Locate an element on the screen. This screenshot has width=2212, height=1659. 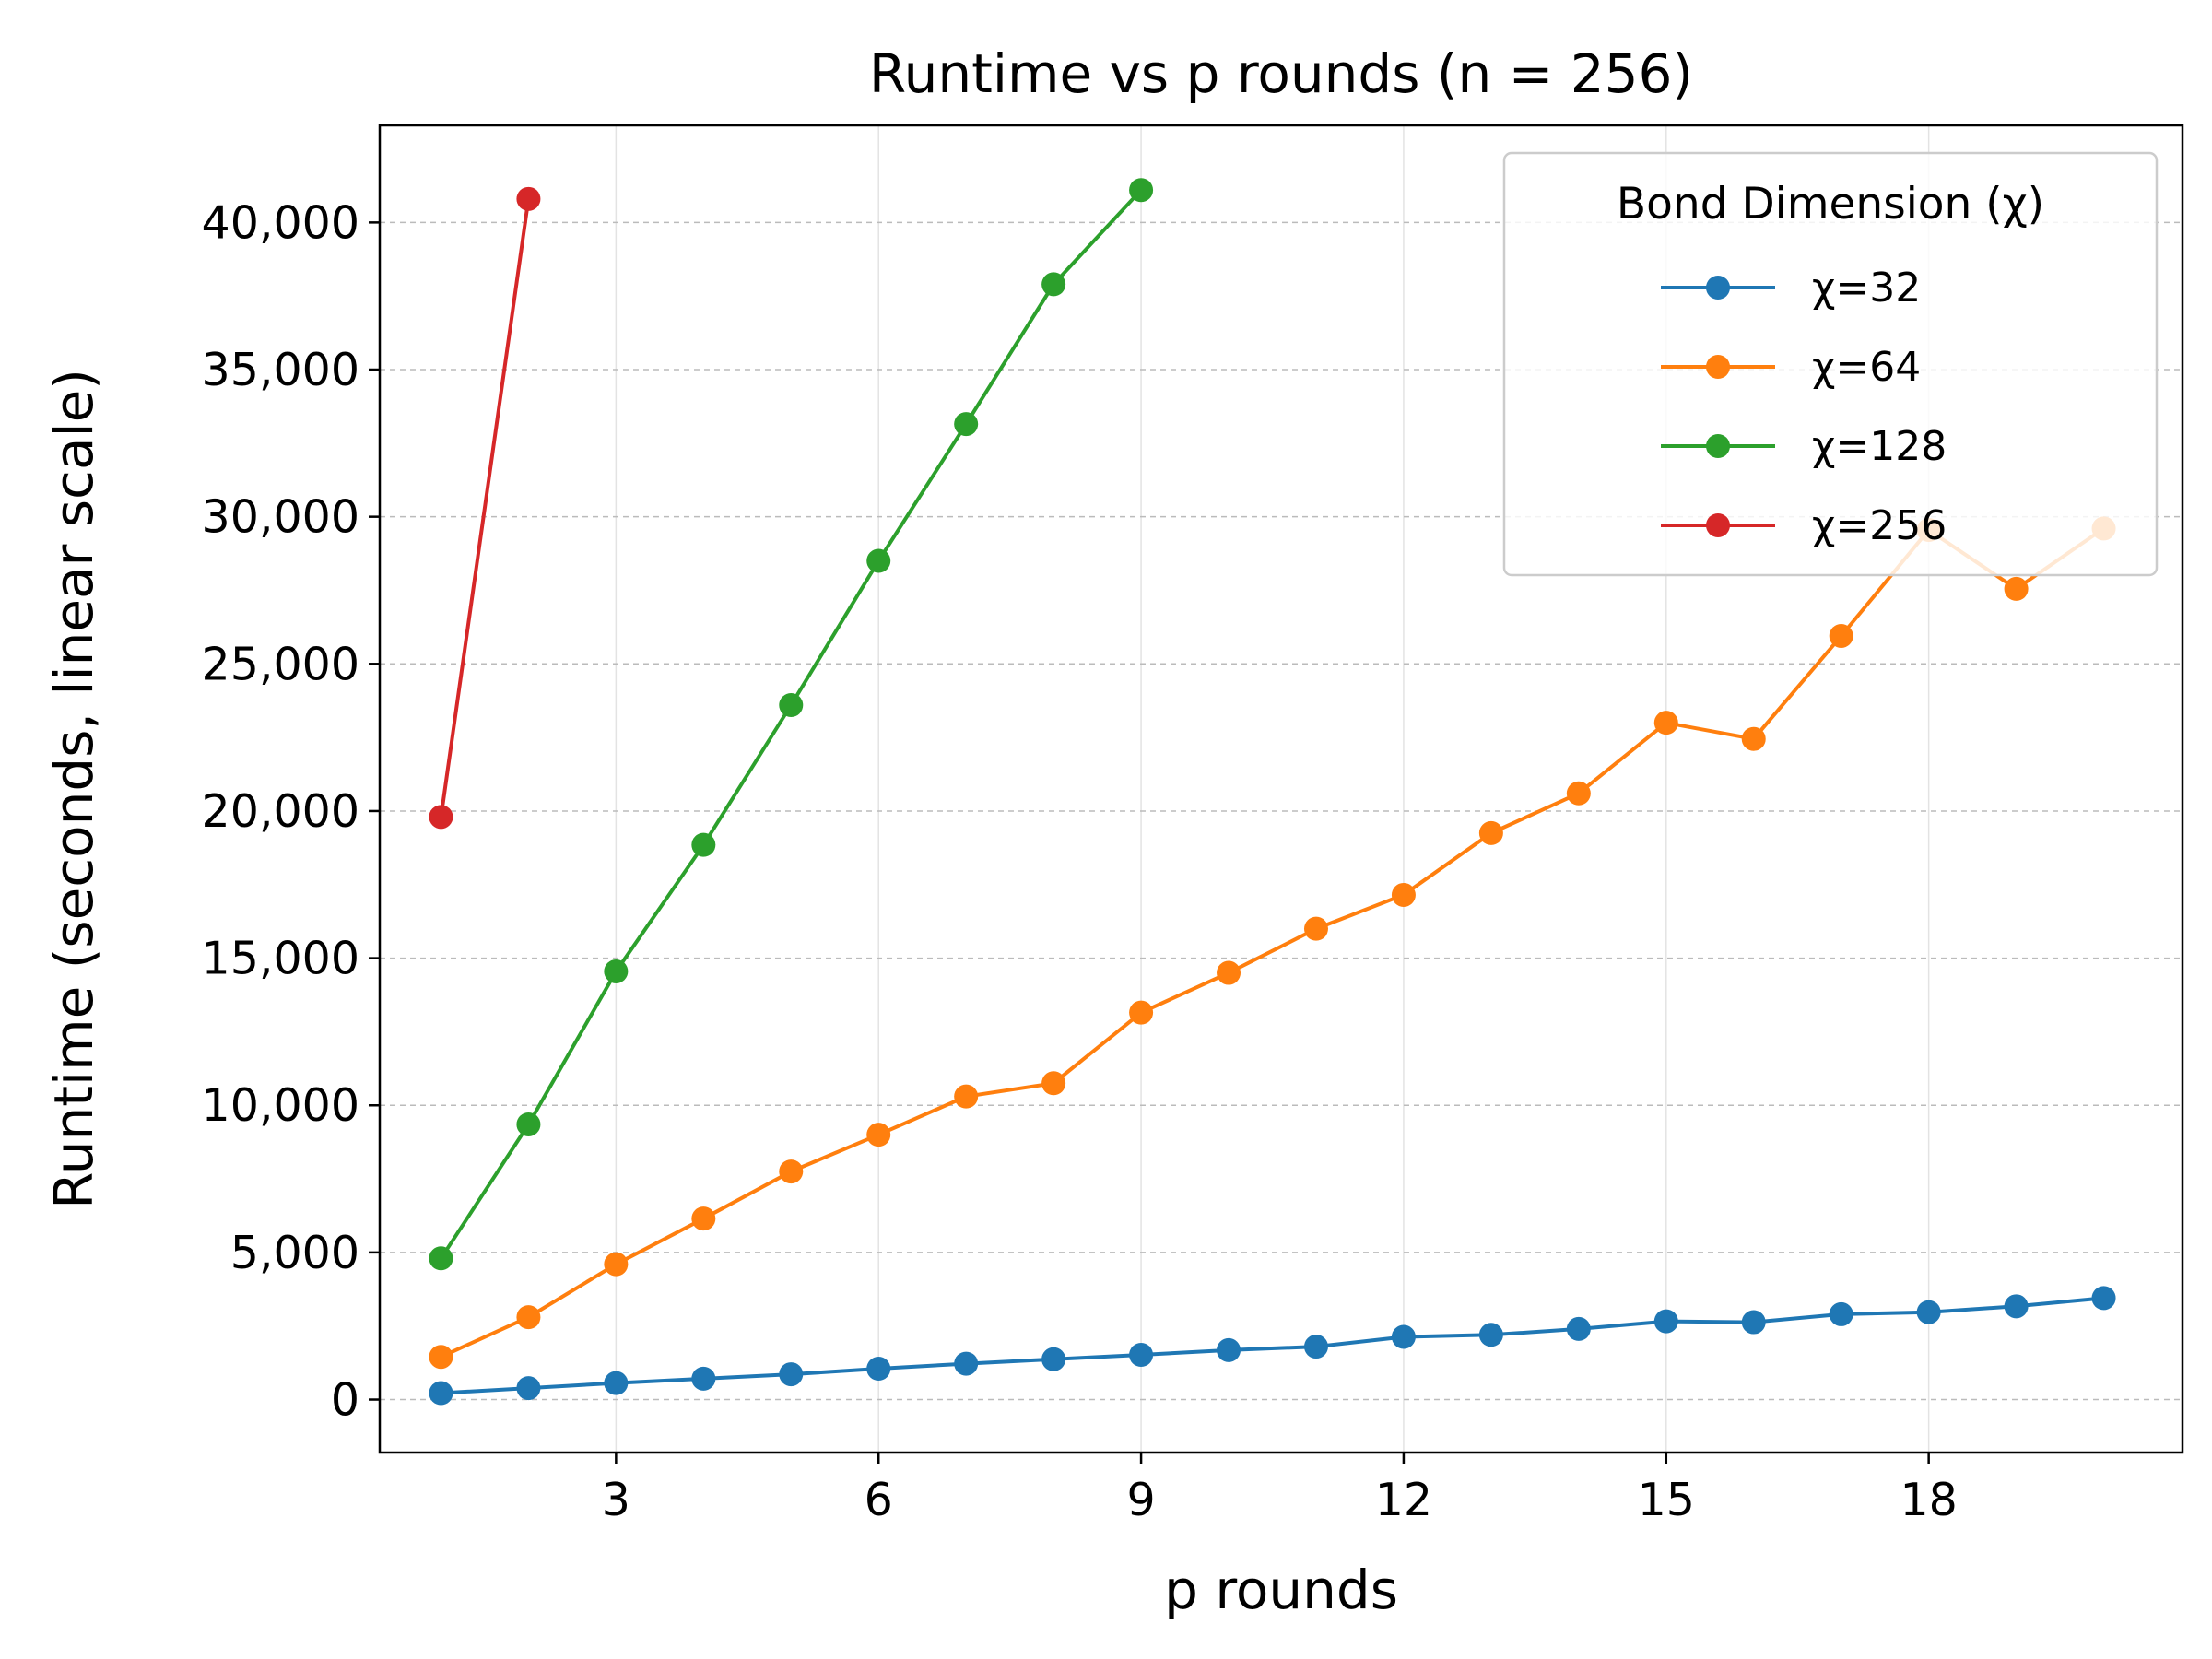
legend-label: χ=32 is located at coordinates (1866, 288).